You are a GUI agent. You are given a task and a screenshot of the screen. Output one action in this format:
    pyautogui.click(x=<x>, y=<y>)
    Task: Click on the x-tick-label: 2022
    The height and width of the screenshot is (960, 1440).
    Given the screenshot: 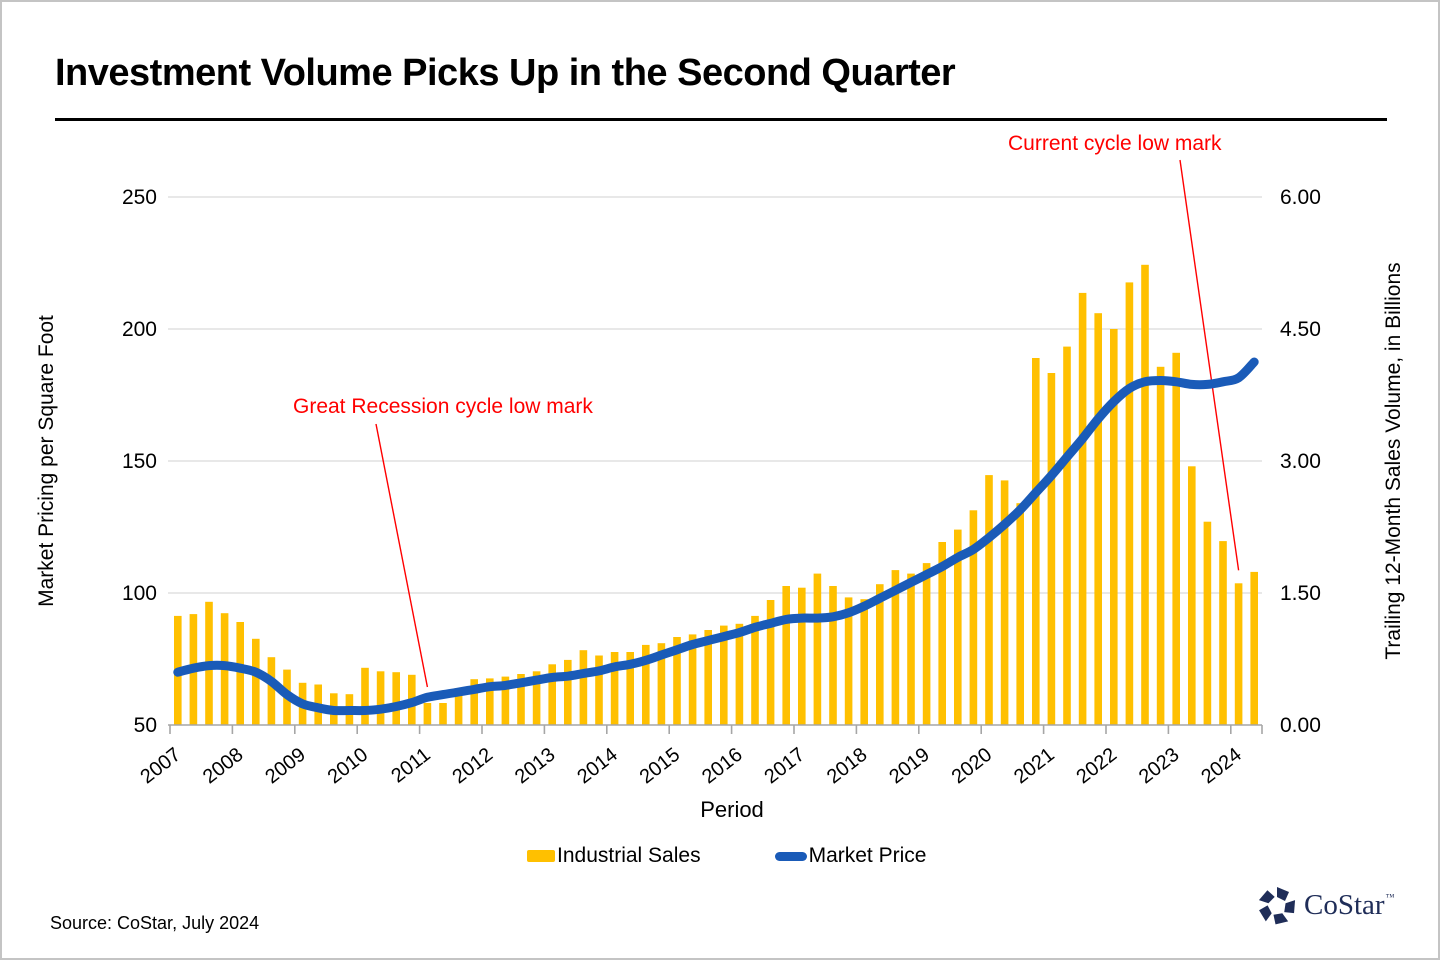 What is the action you would take?
    pyautogui.click(x=1096, y=766)
    